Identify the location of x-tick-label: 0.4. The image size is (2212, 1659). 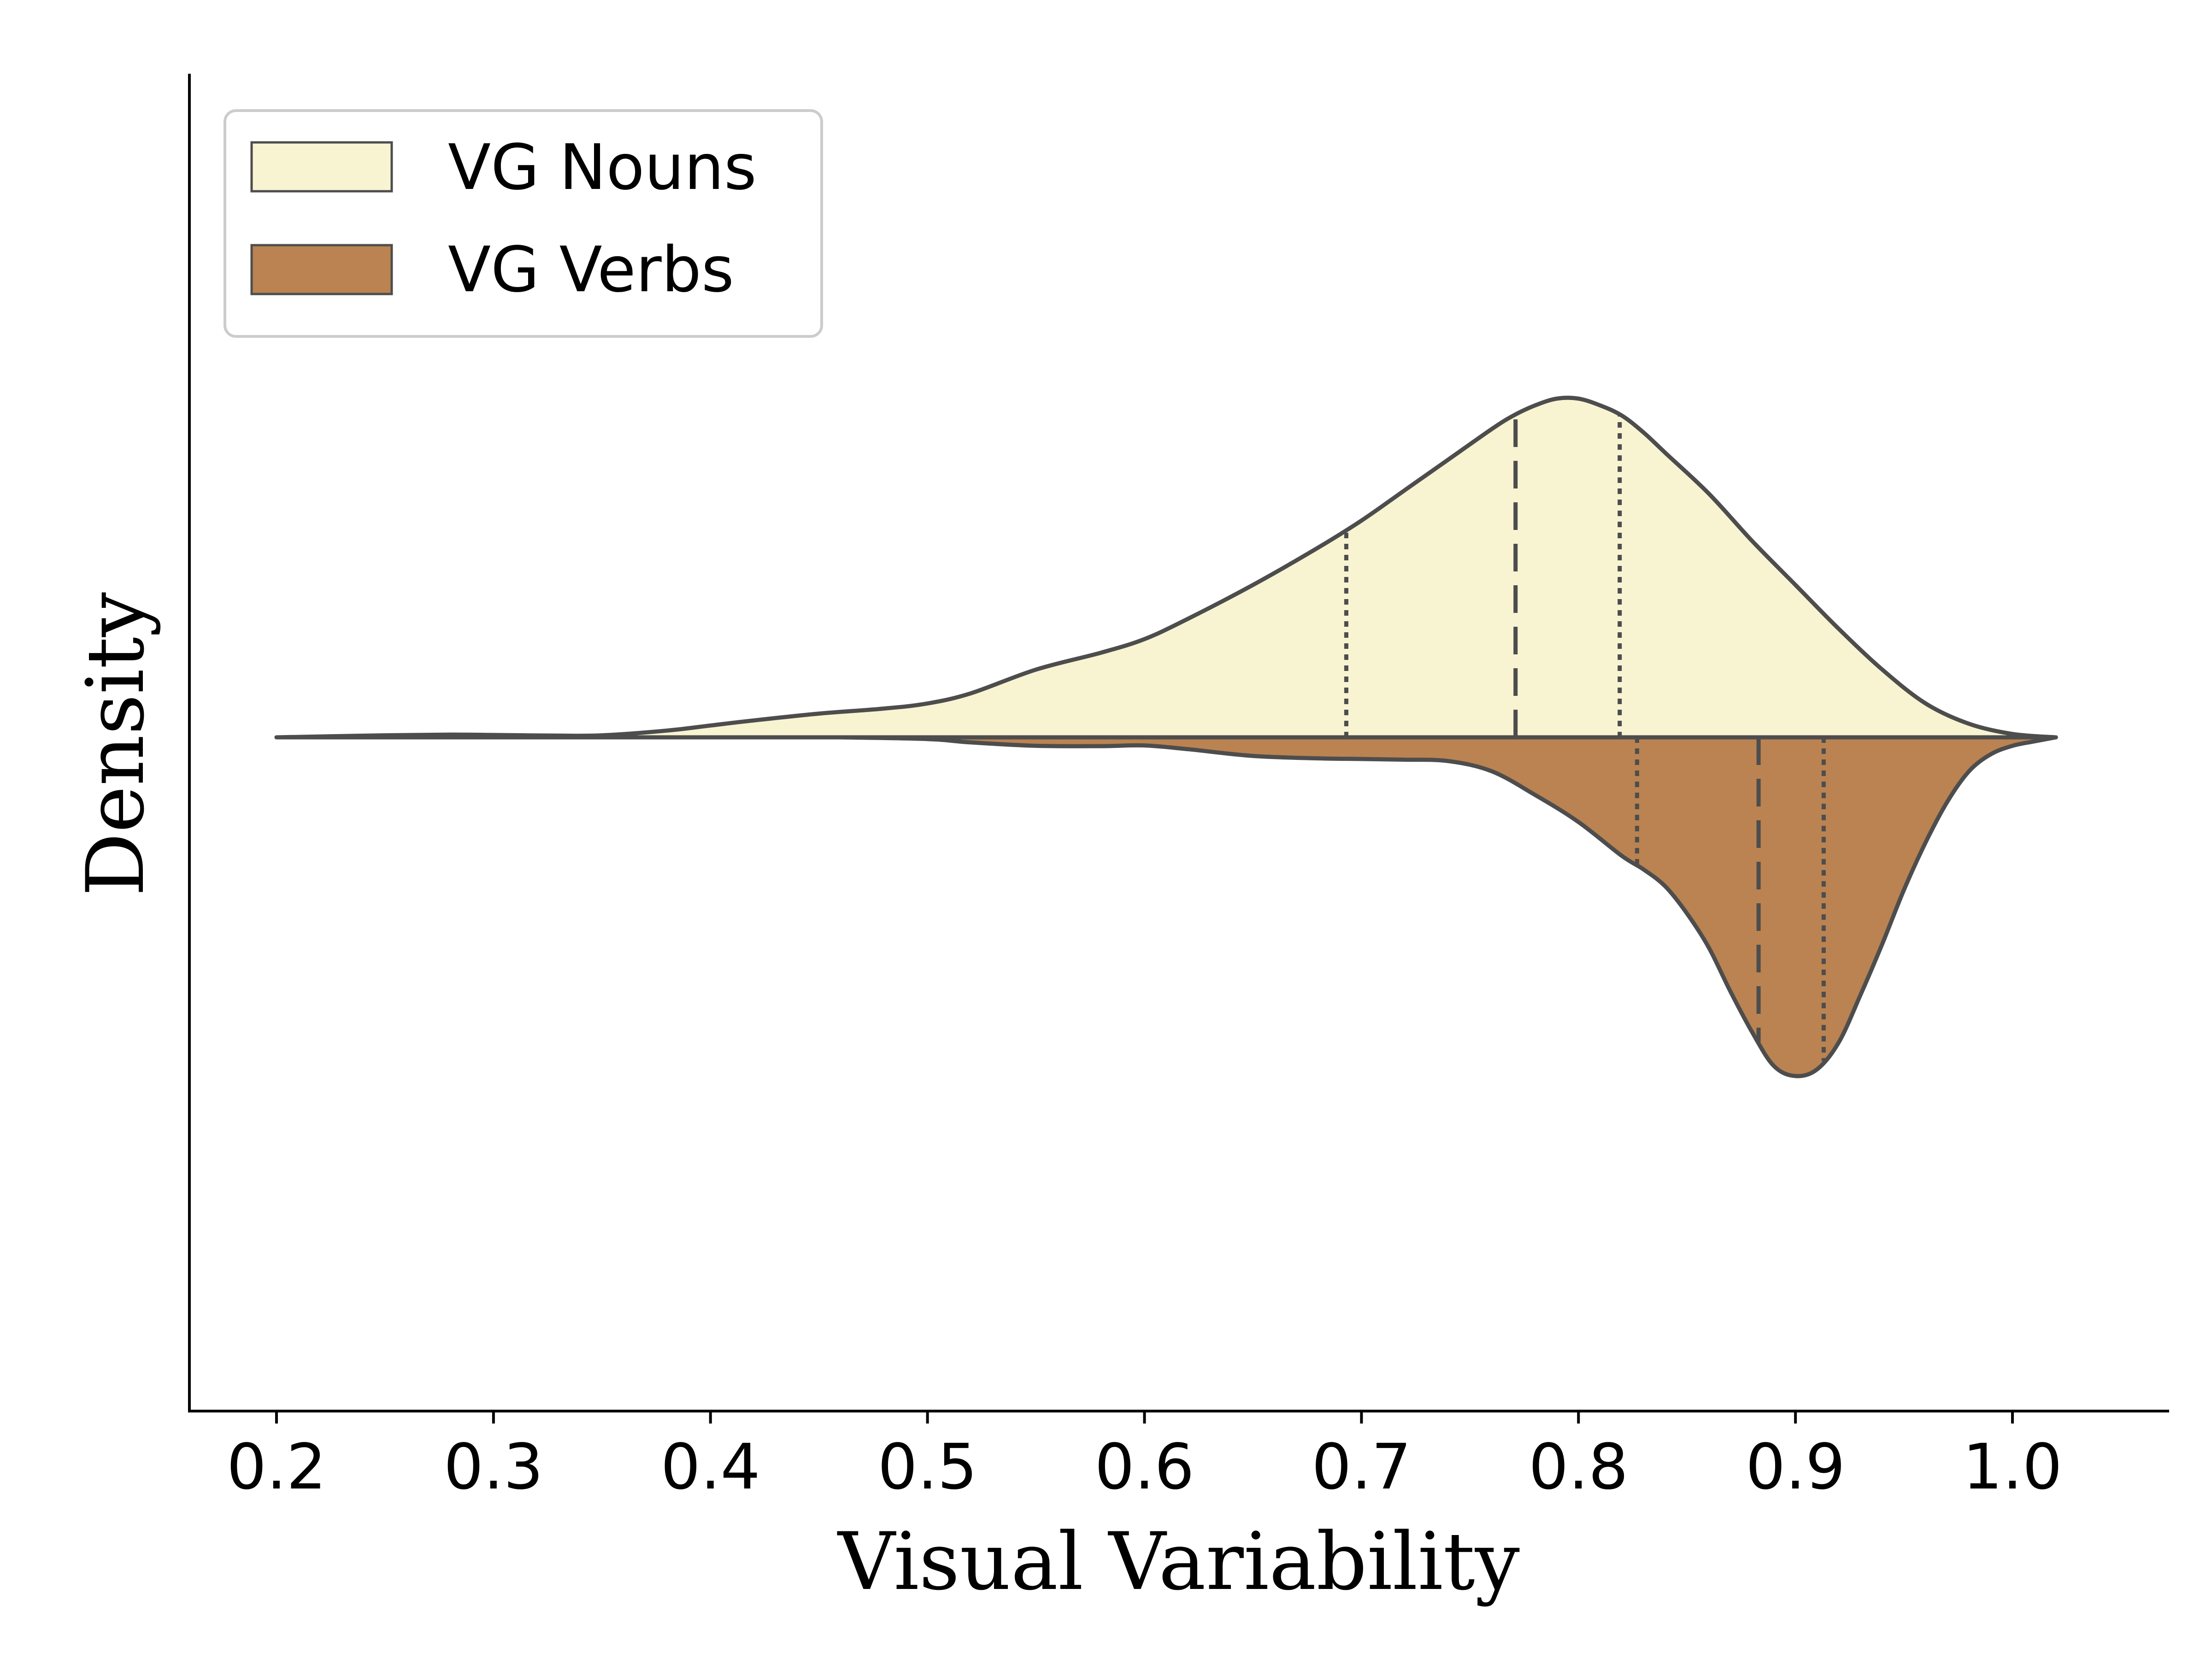
(710, 1467).